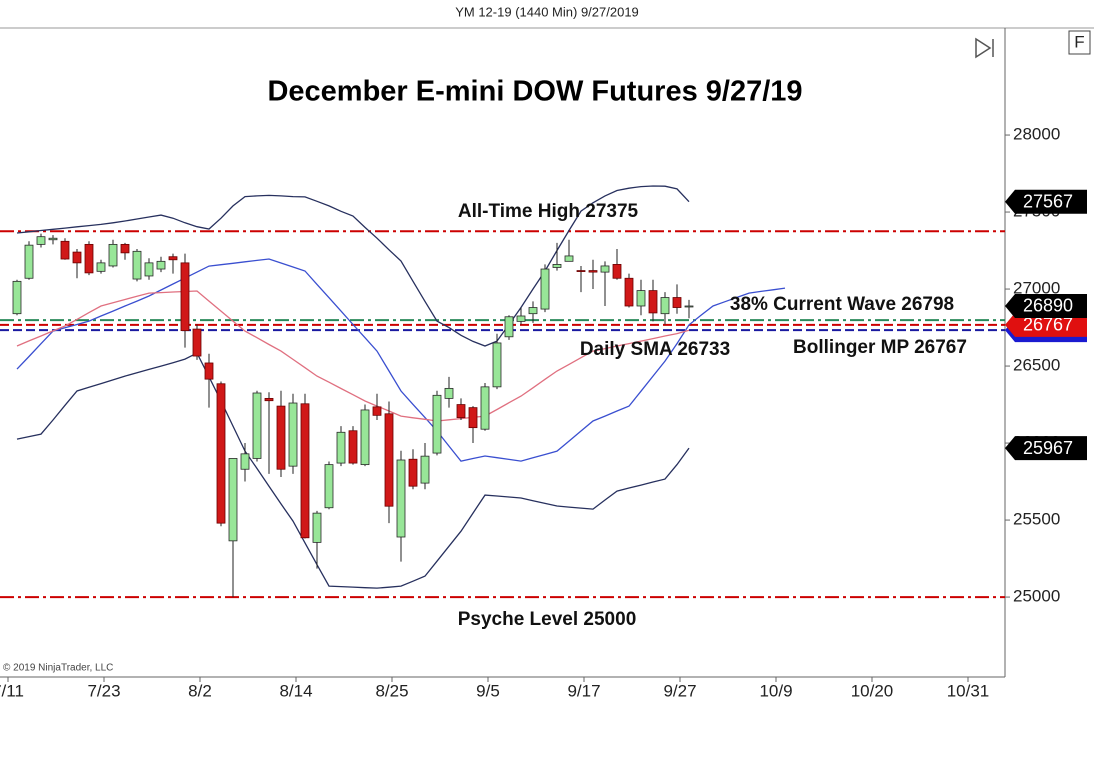 The image size is (1094, 767). Describe the element at coordinates (200, 690) in the screenshot. I see `x-tick-label: 8/2` at that location.